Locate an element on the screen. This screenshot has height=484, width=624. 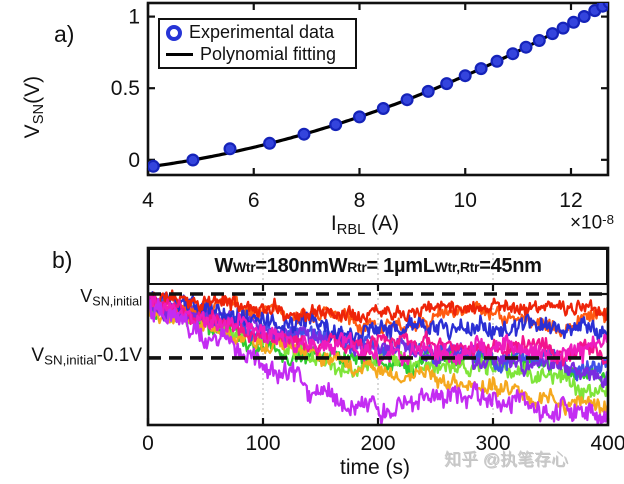
legend-entry-fitting: Polynomial fitting is located at coordinates (257, 54).